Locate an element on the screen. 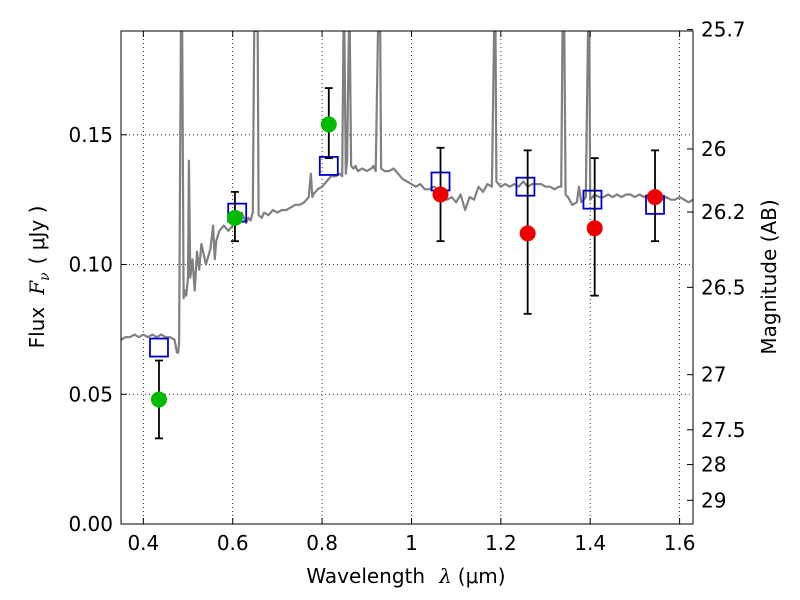  x-axis-label: Wavelength λ (μm) is located at coordinates (405, 576).